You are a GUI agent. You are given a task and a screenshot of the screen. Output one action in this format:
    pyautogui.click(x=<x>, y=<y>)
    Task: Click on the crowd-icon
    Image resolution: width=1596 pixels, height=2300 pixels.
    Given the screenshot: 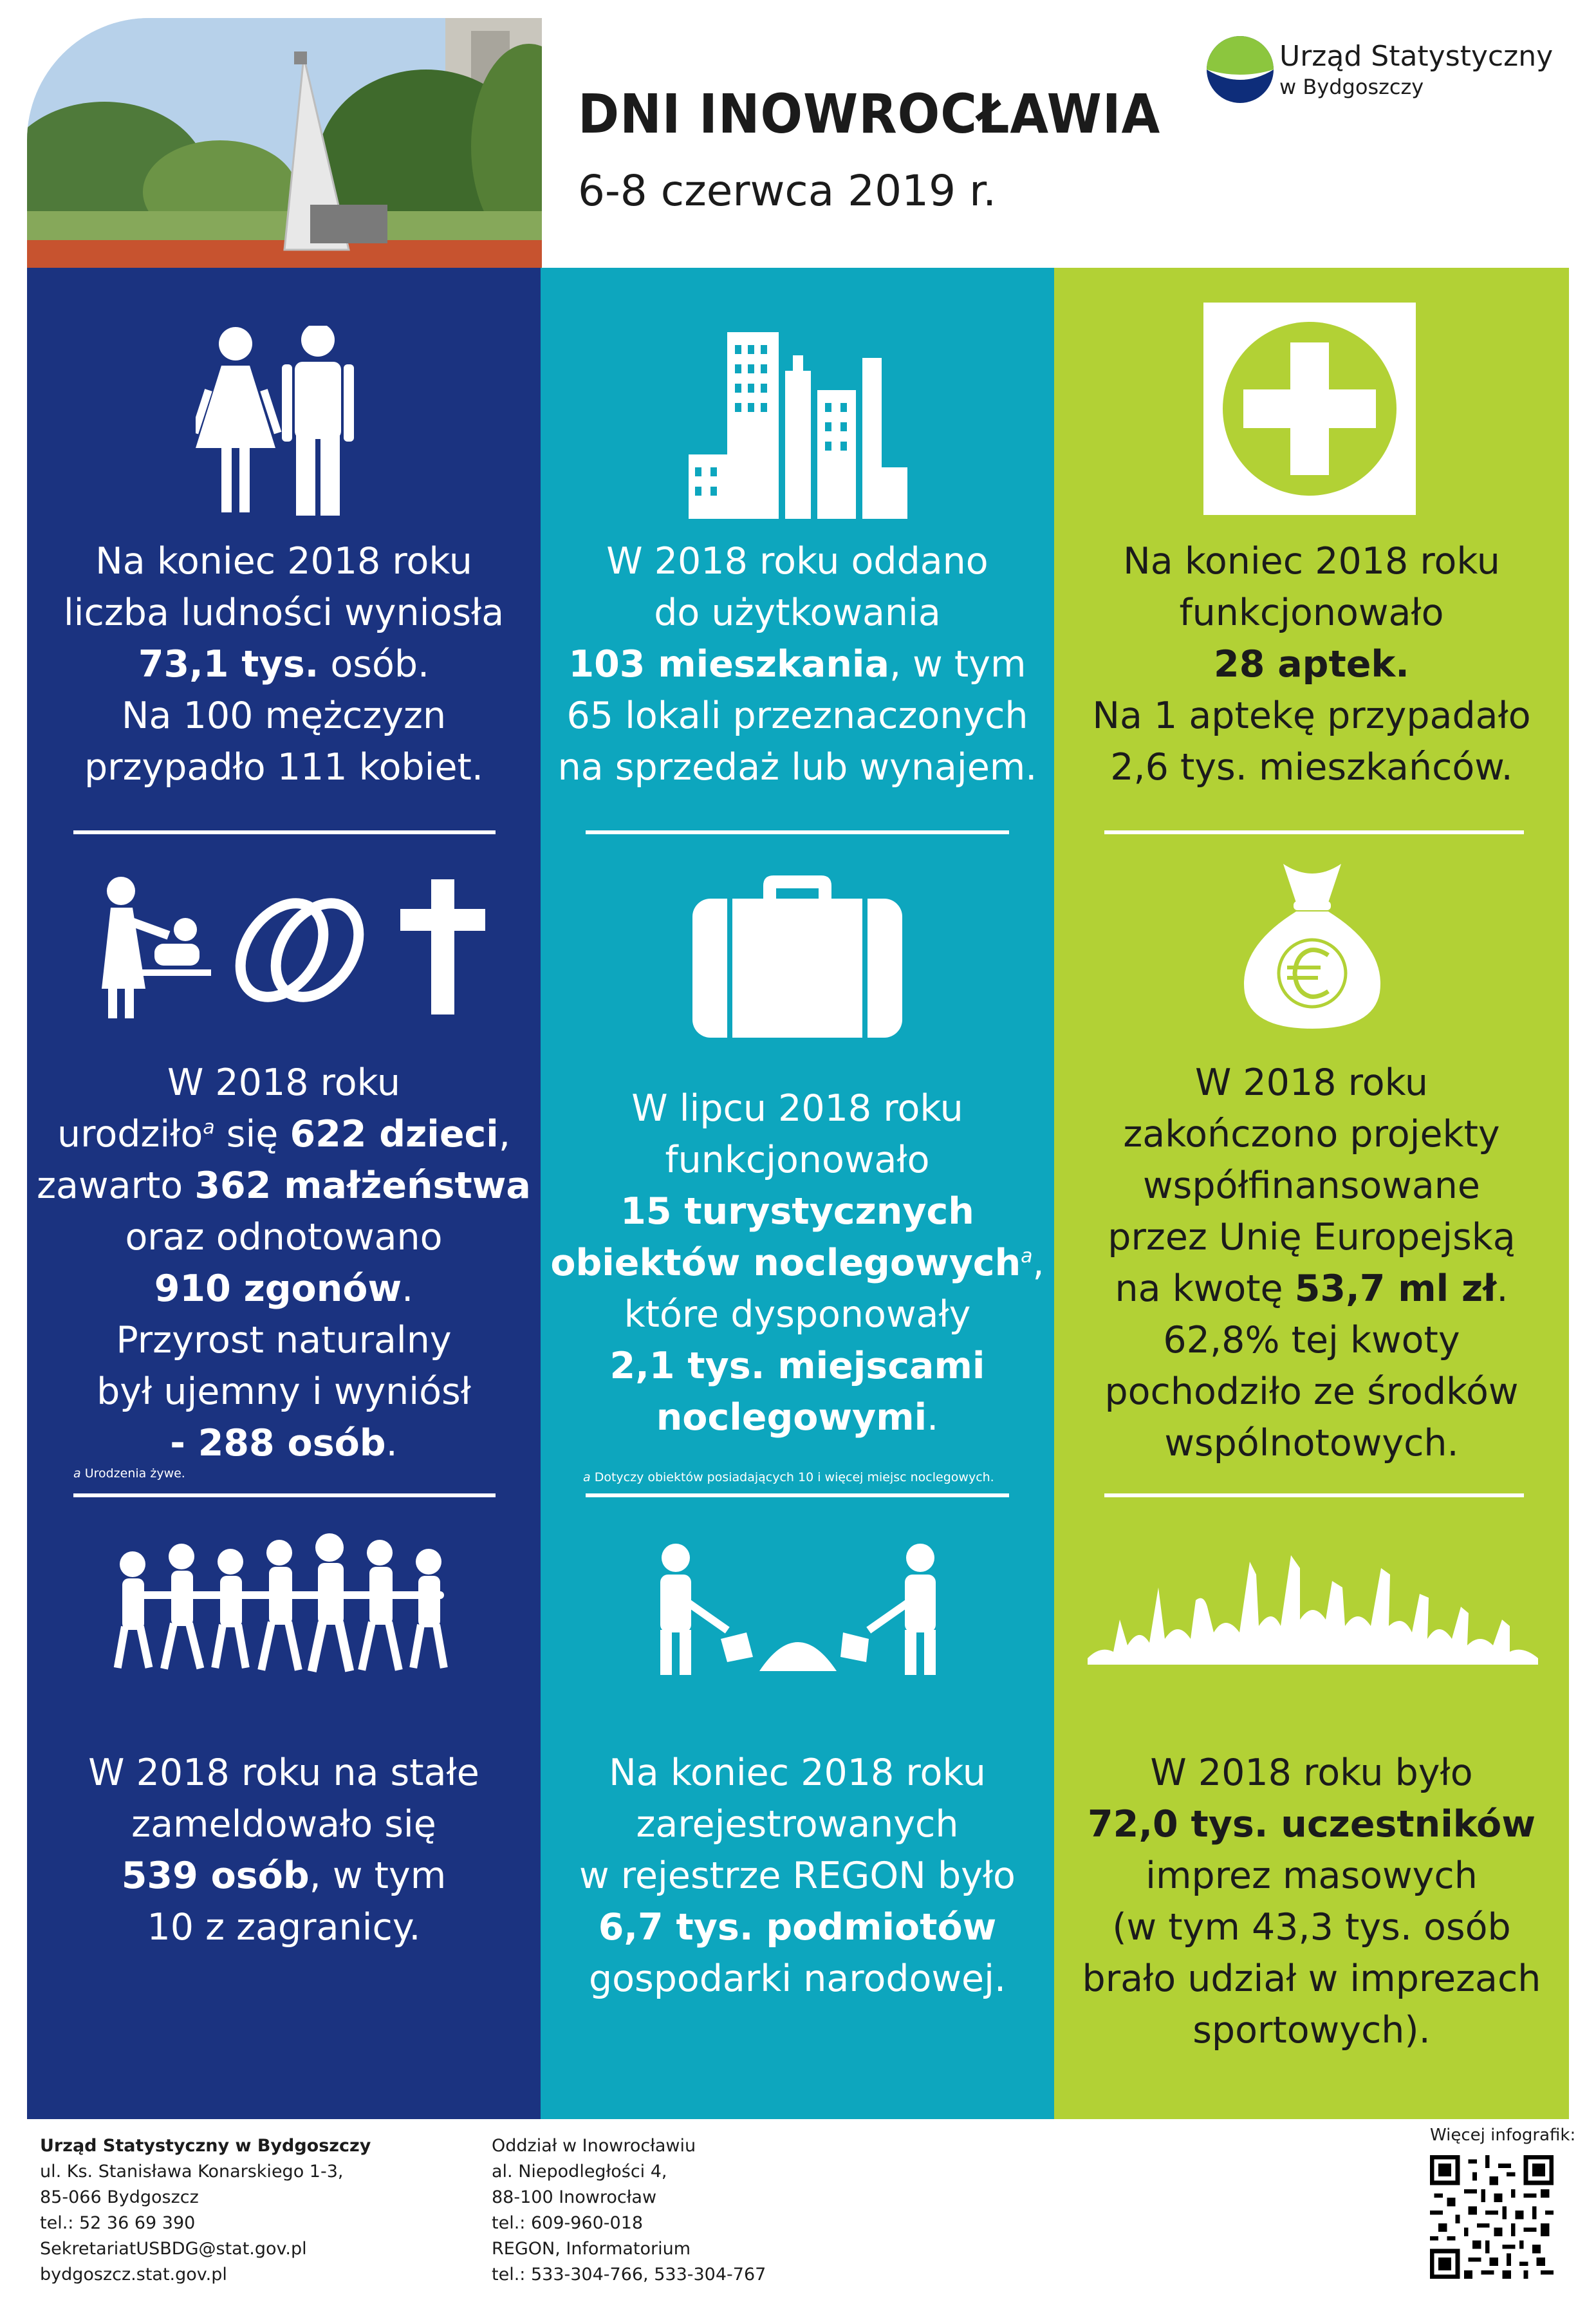 What is the action you would take?
    pyautogui.click(x=1313, y=1610)
    